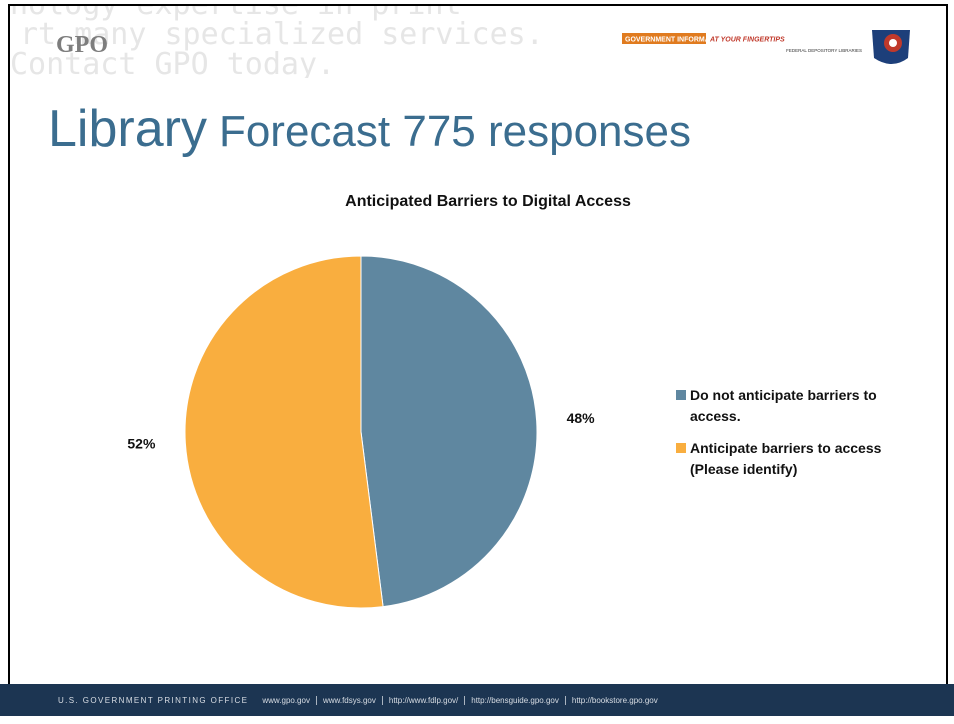 The height and width of the screenshot is (724, 954). What do you see at coordinates (675, 40) in the screenshot?
I see `badge-main: GOVERNMENT INFORMATION` at bounding box center [675, 40].